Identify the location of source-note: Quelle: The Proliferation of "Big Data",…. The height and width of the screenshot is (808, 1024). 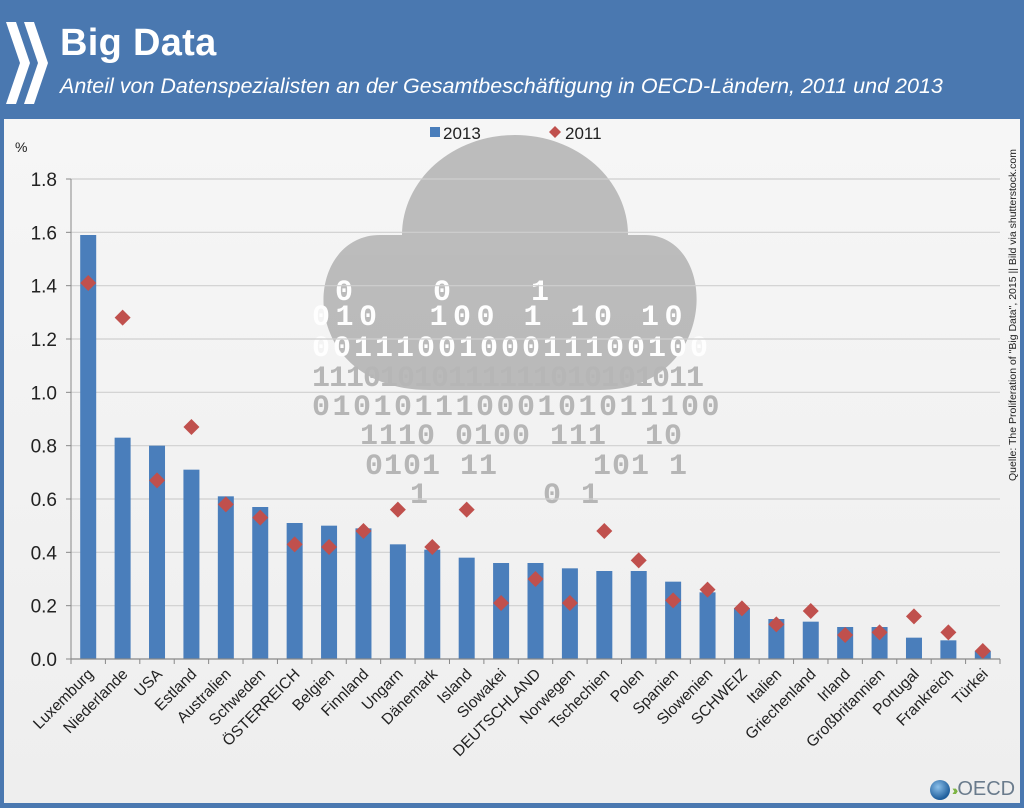
(1013, 315).